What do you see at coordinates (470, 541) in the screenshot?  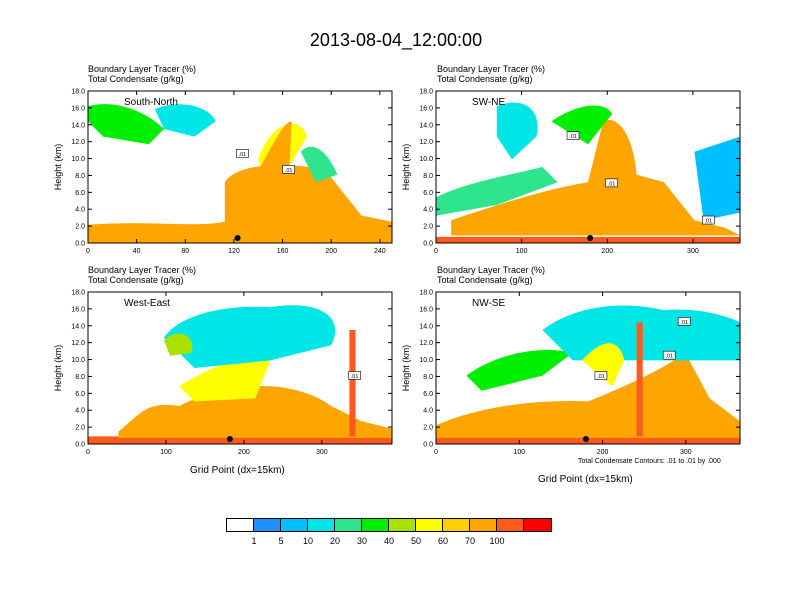 I see `colorbar-label: 70` at bounding box center [470, 541].